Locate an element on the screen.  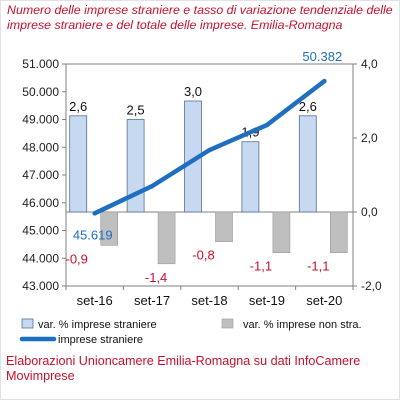
y-left-tick-label: 46.000 is located at coordinates (40, 203).